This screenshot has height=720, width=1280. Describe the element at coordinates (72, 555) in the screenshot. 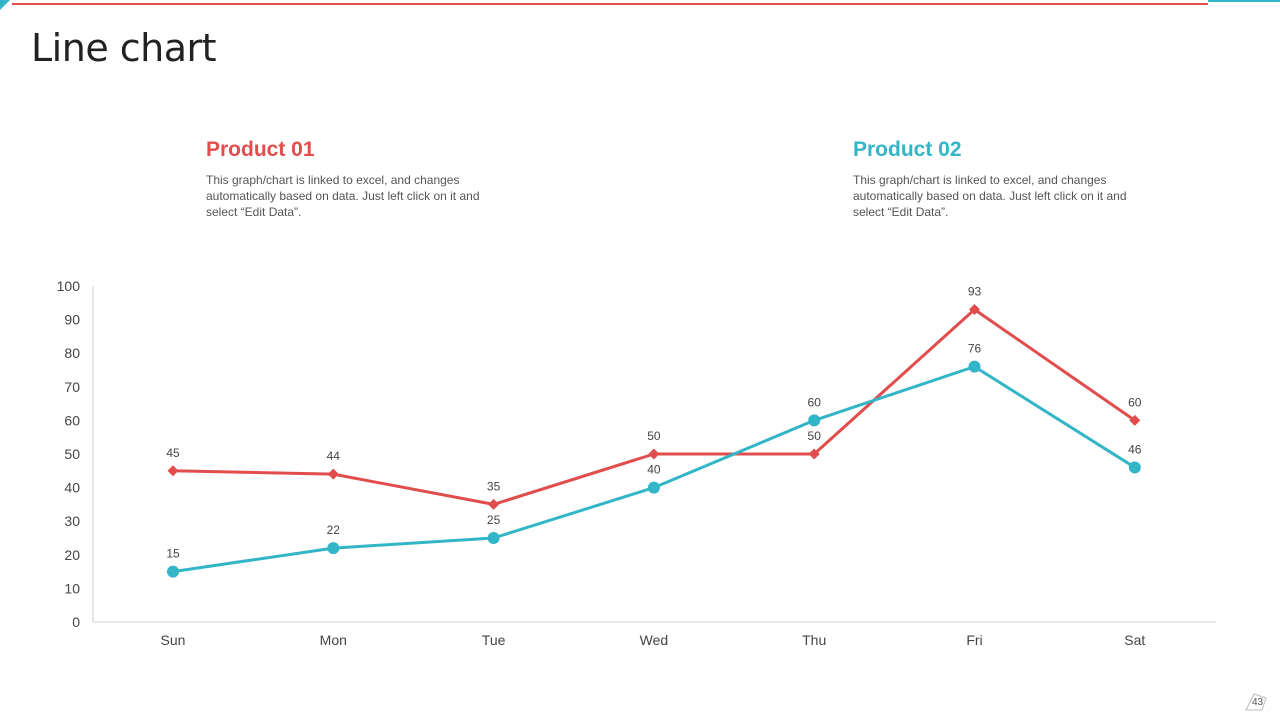

I see `y-tick-label-20: 20` at that location.